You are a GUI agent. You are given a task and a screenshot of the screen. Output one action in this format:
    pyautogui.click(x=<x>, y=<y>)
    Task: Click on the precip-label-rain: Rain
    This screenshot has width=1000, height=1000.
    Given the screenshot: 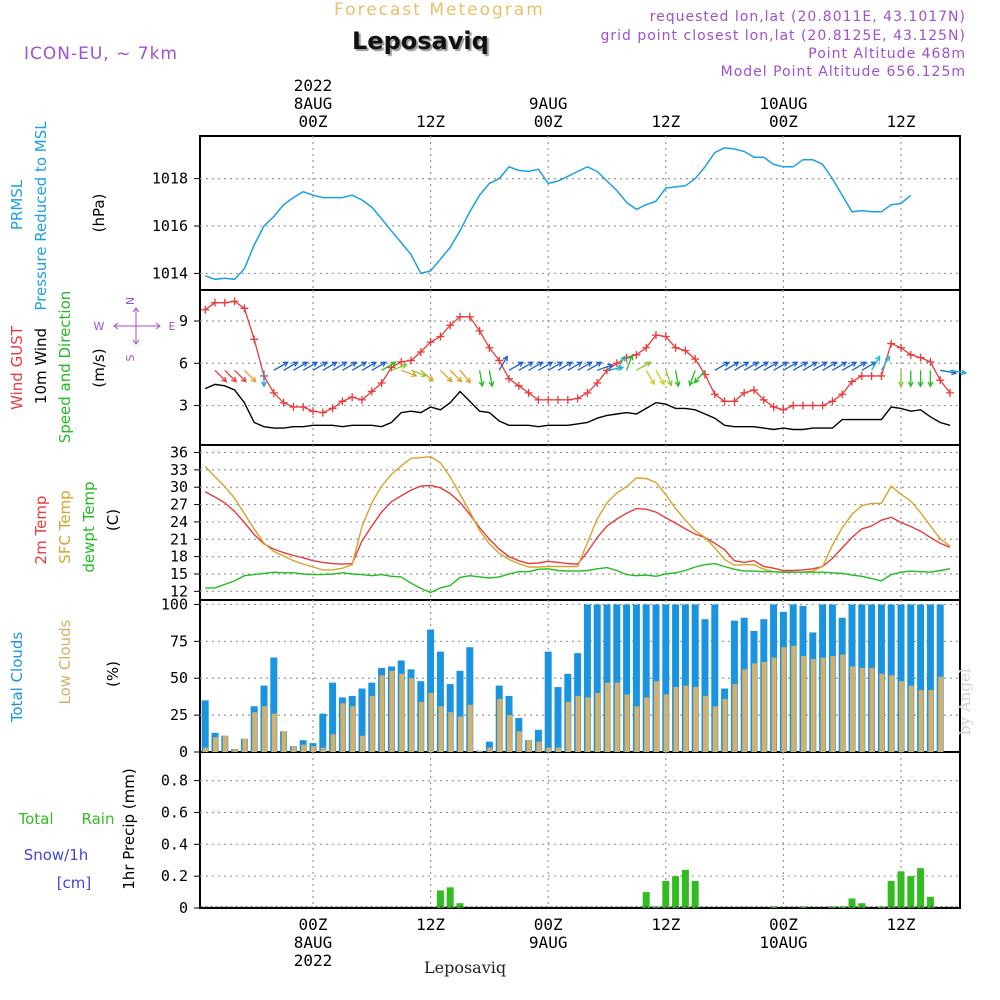 What is the action you would take?
    pyautogui.click(x=98, y=819)
    